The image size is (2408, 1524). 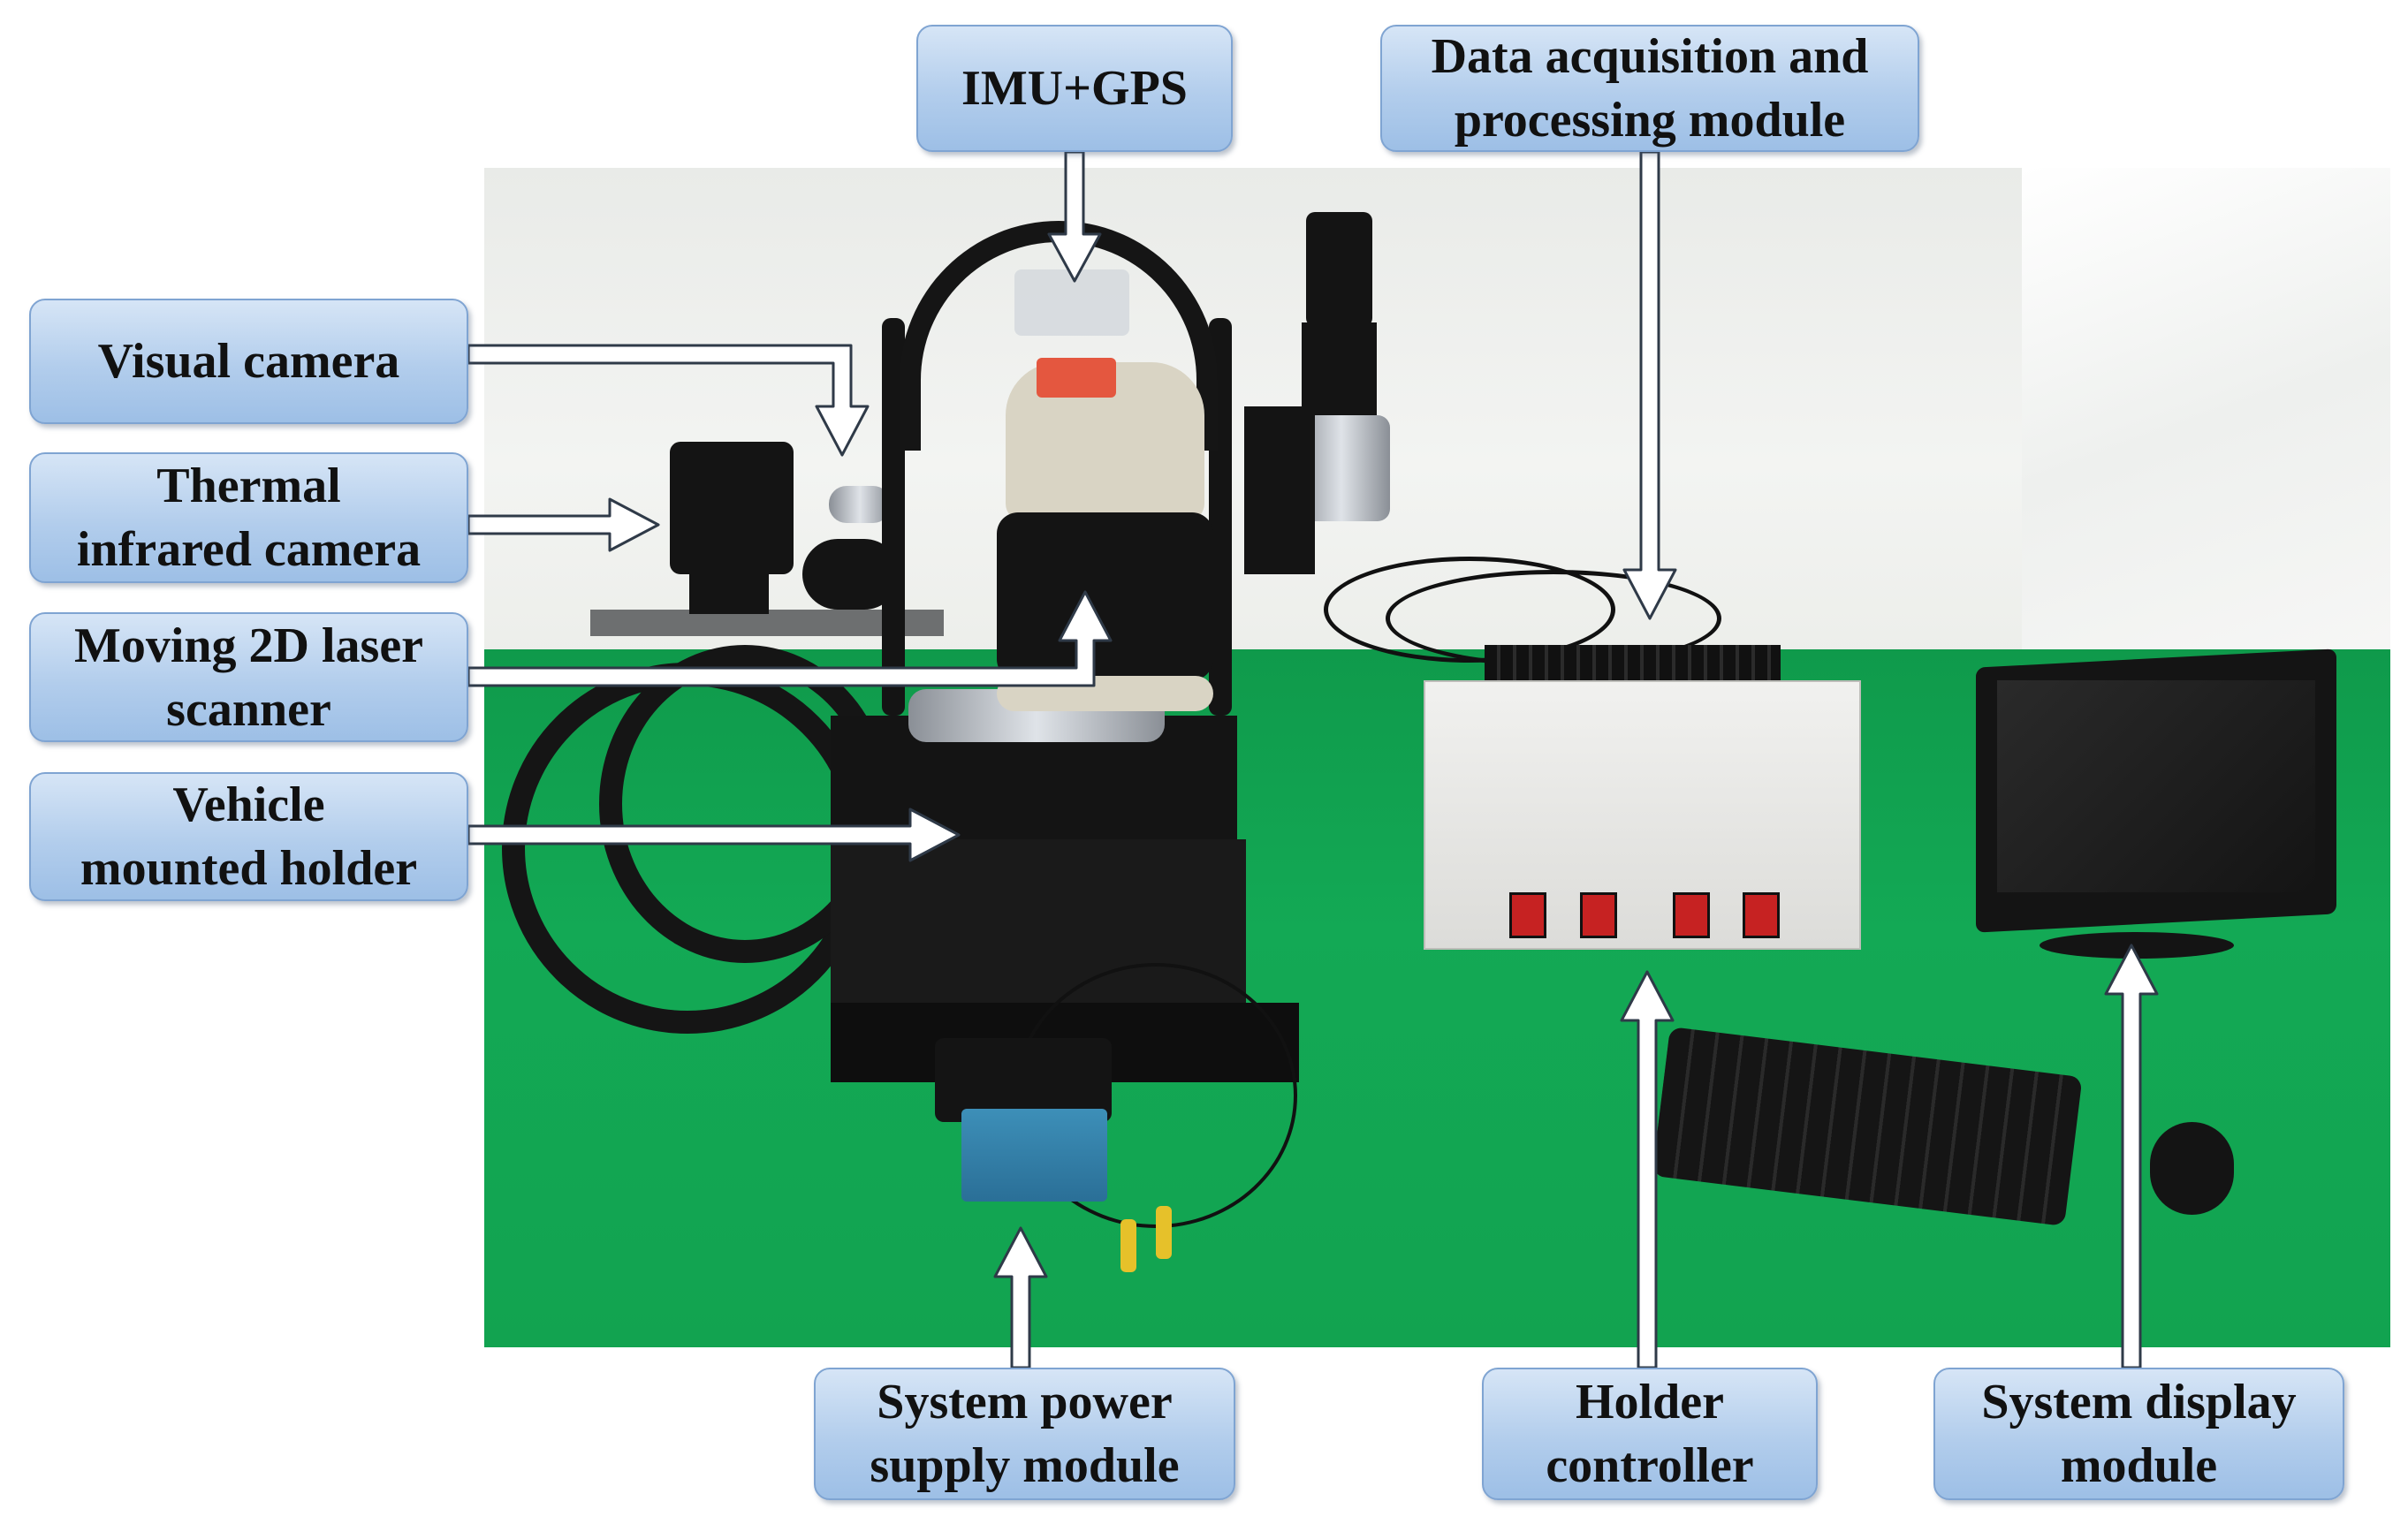 What do you see at coordinates (1034, 1155) in the screenshot?
I see `power-supply-module` at bounding box center [1034, 1155].